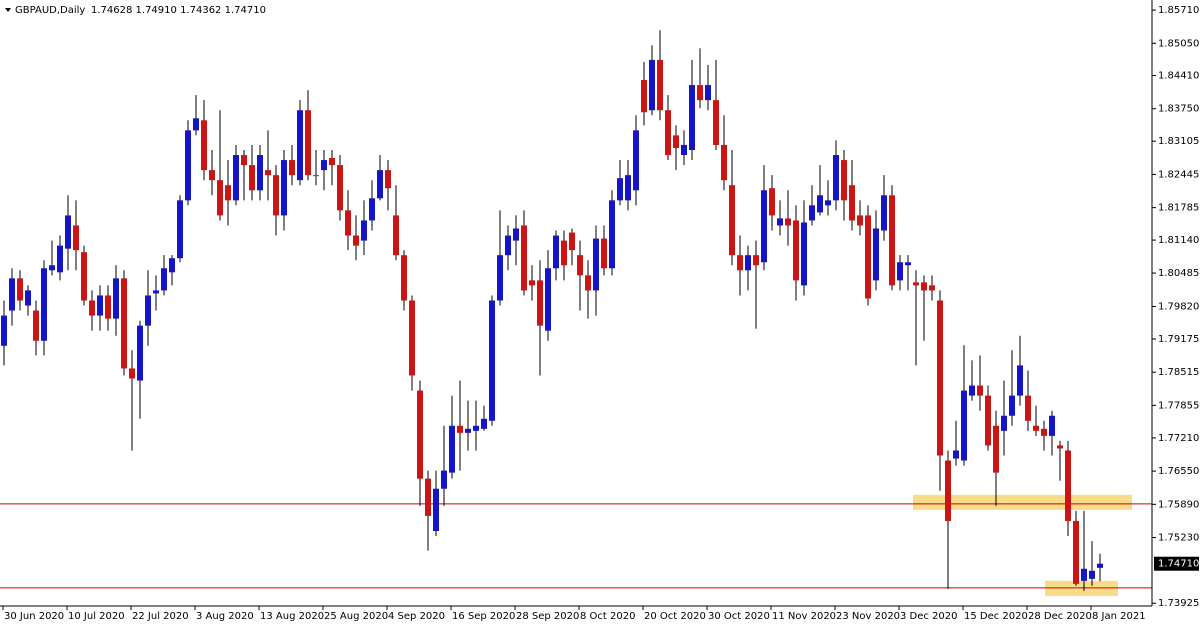  I want to click on x-tick-label: 23 Nov 2020, so click(868, 616).